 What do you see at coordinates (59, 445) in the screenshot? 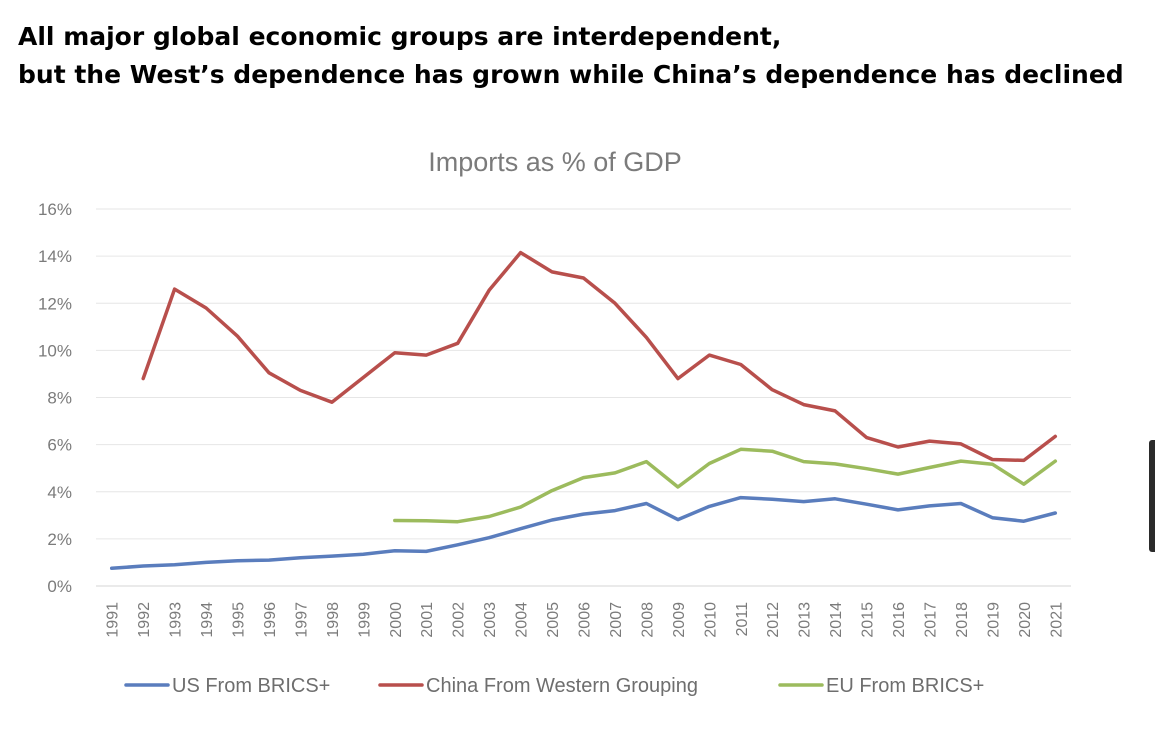
I see `y-tick-label: 6%` at bounding box center [59, 445].